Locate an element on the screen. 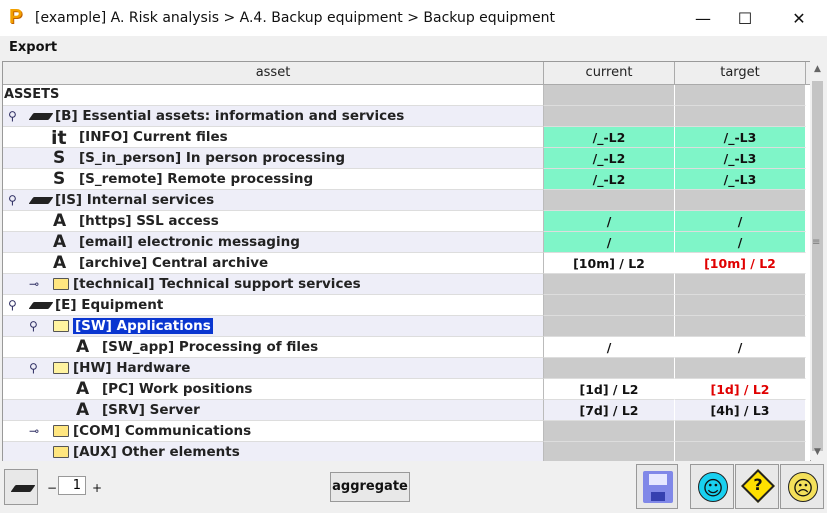 This screenshot has width=827, height=513. column-header-asset: asset is located at coordinates (273, 73).